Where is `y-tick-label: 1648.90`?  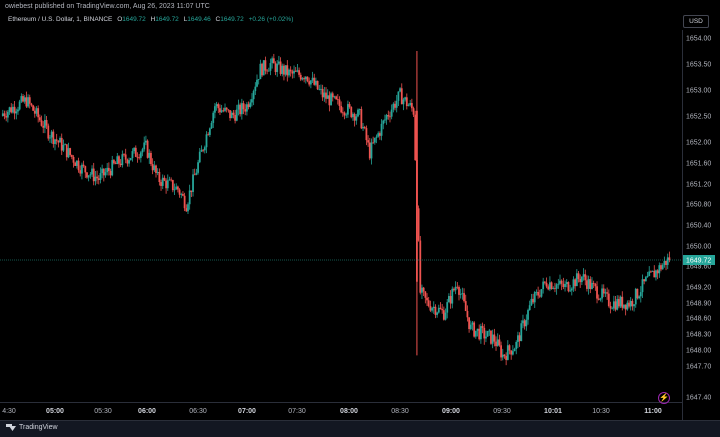 y-tick-label: 1648.90 is located at coordinates (698, 304).